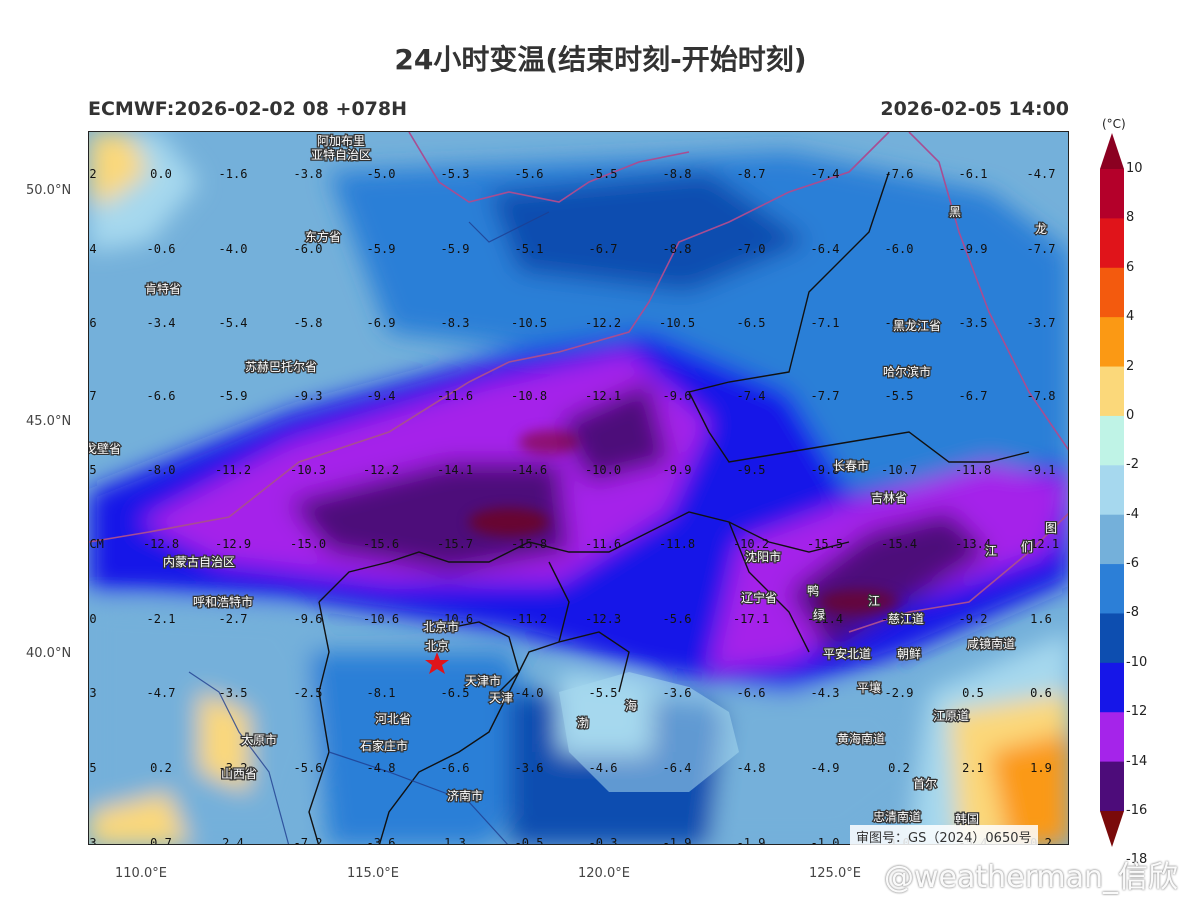 This screenshot has height=900, width=1201. Describe the element at coordinates (233, 323) in the screenshot. I see `grid-value: -5.4` at that location.